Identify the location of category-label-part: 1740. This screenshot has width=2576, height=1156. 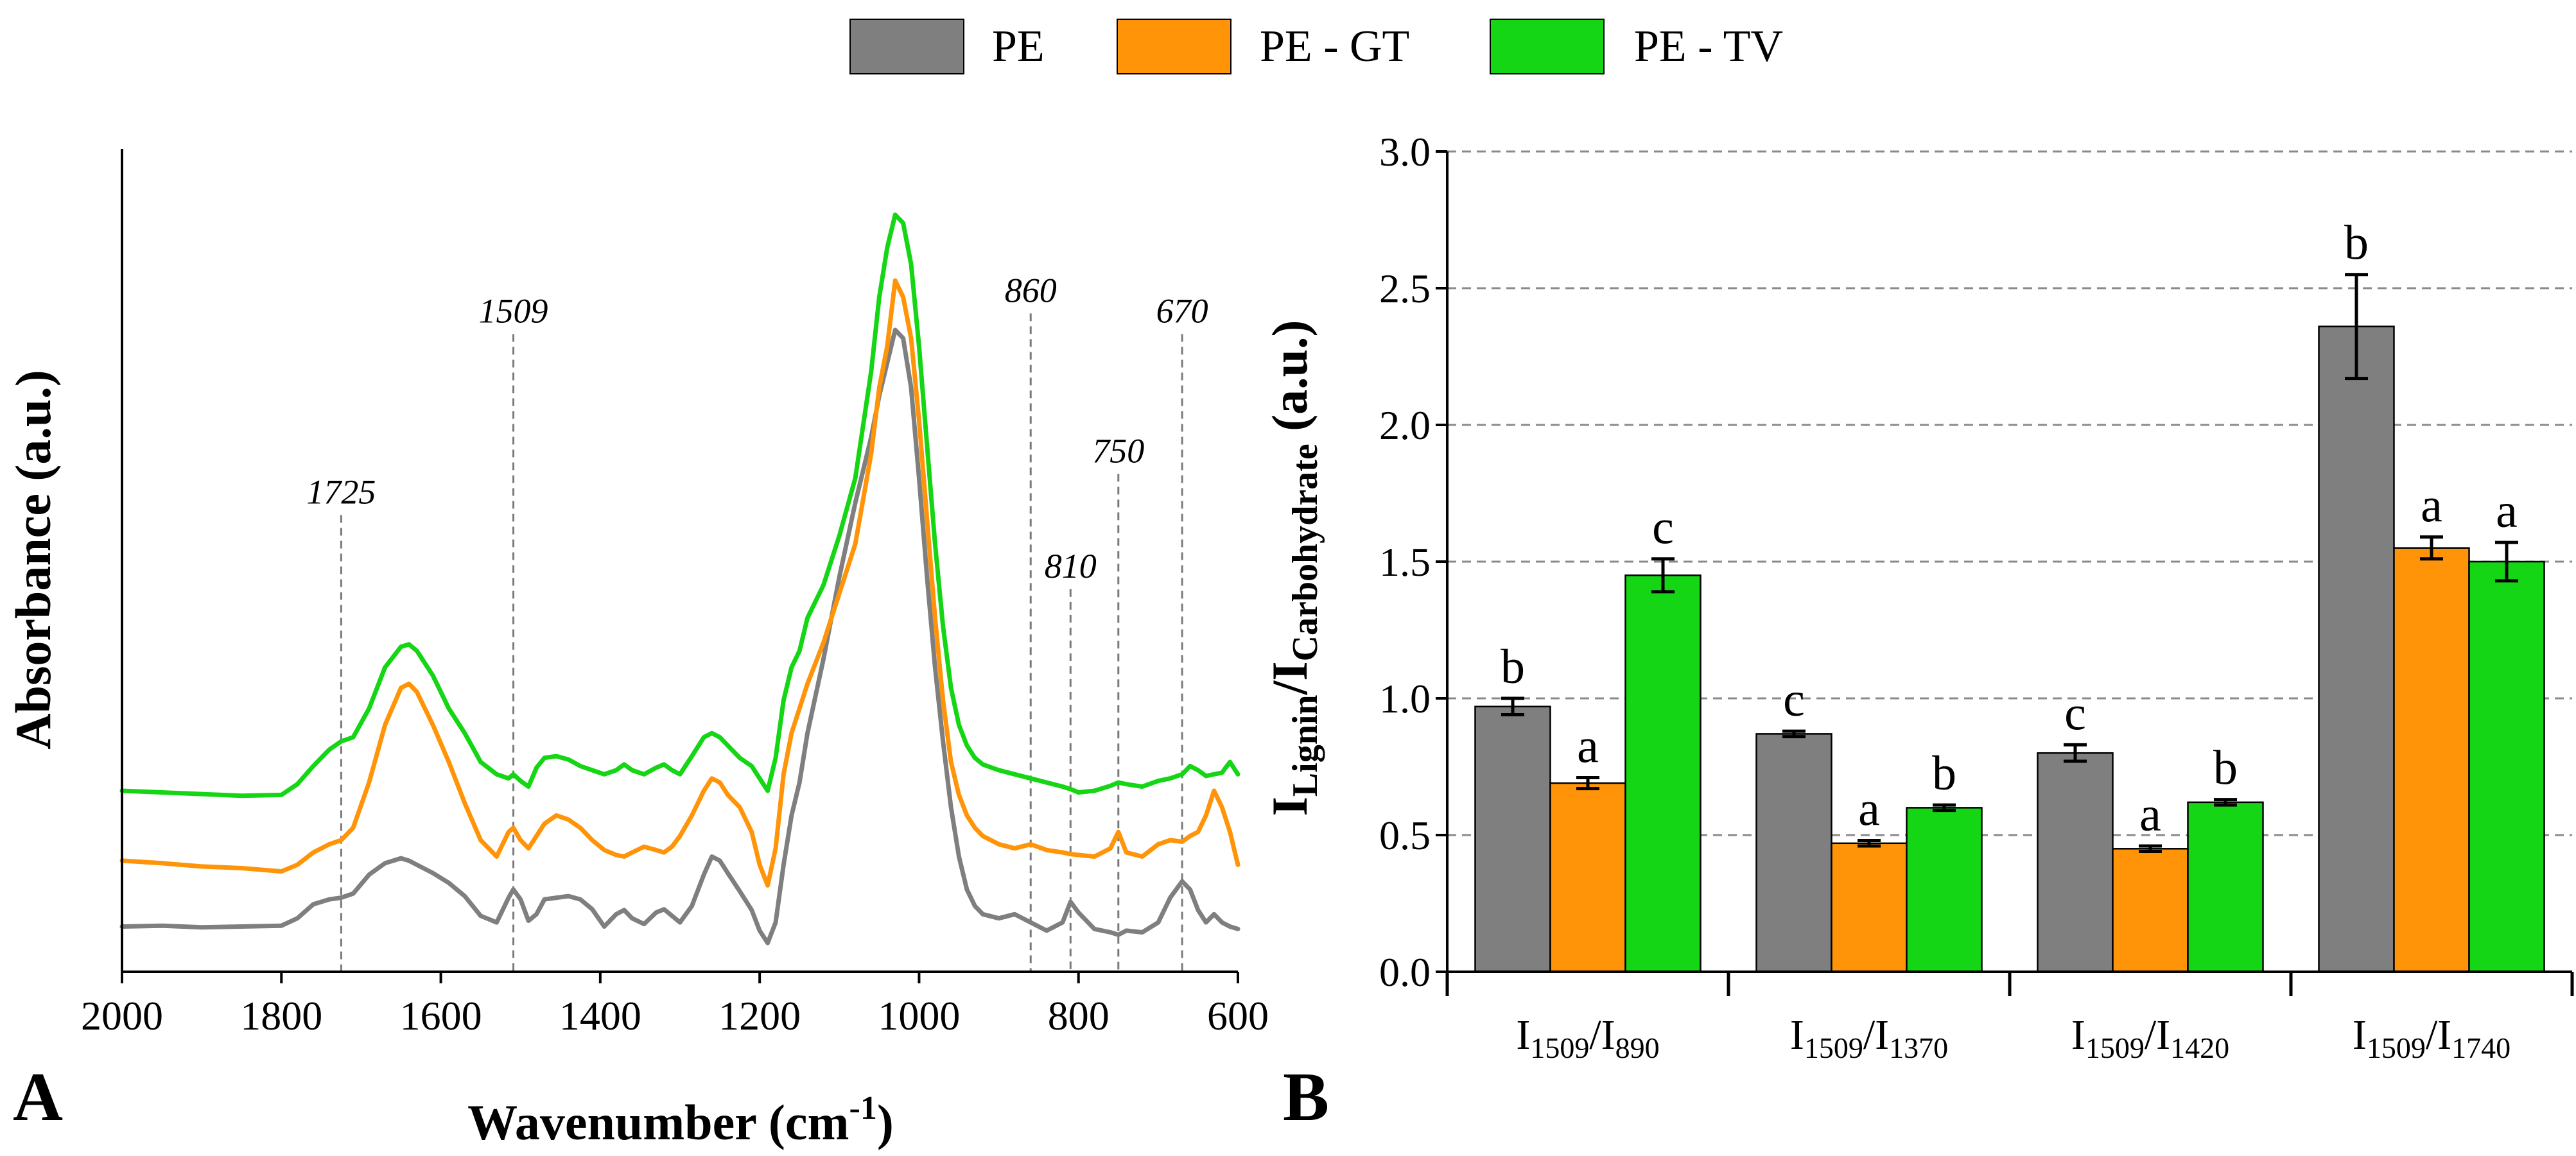
(2481, 1047).